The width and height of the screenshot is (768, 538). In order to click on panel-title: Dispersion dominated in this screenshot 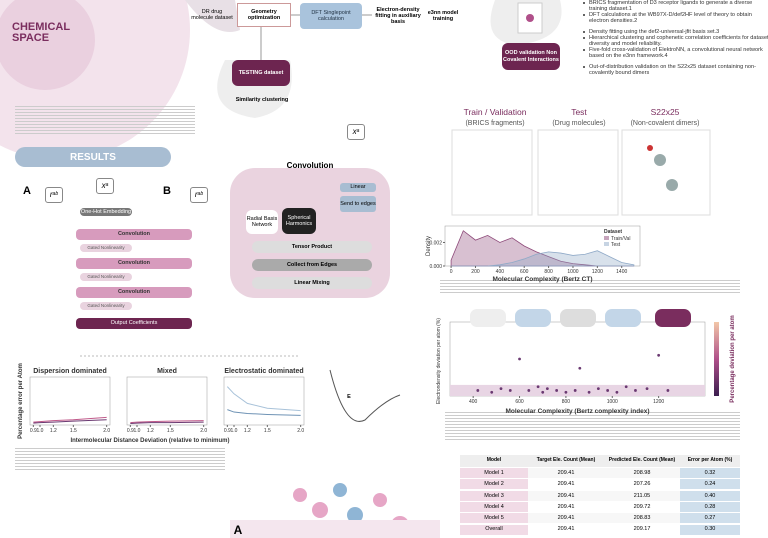, I will do `click(70, 371)`.